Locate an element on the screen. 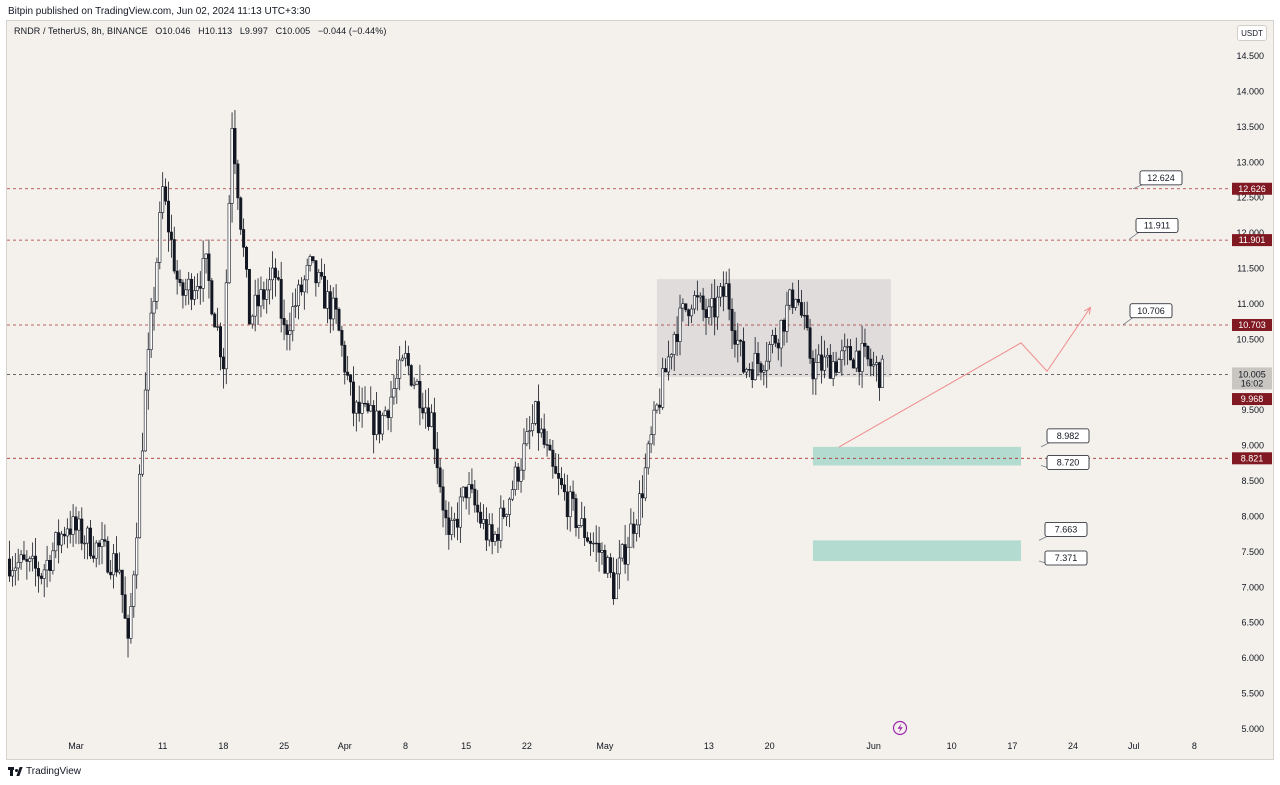 This screenshot has width=1280, height=785. price-tick-label: 5.000 is located at coordinates (1252, 729).